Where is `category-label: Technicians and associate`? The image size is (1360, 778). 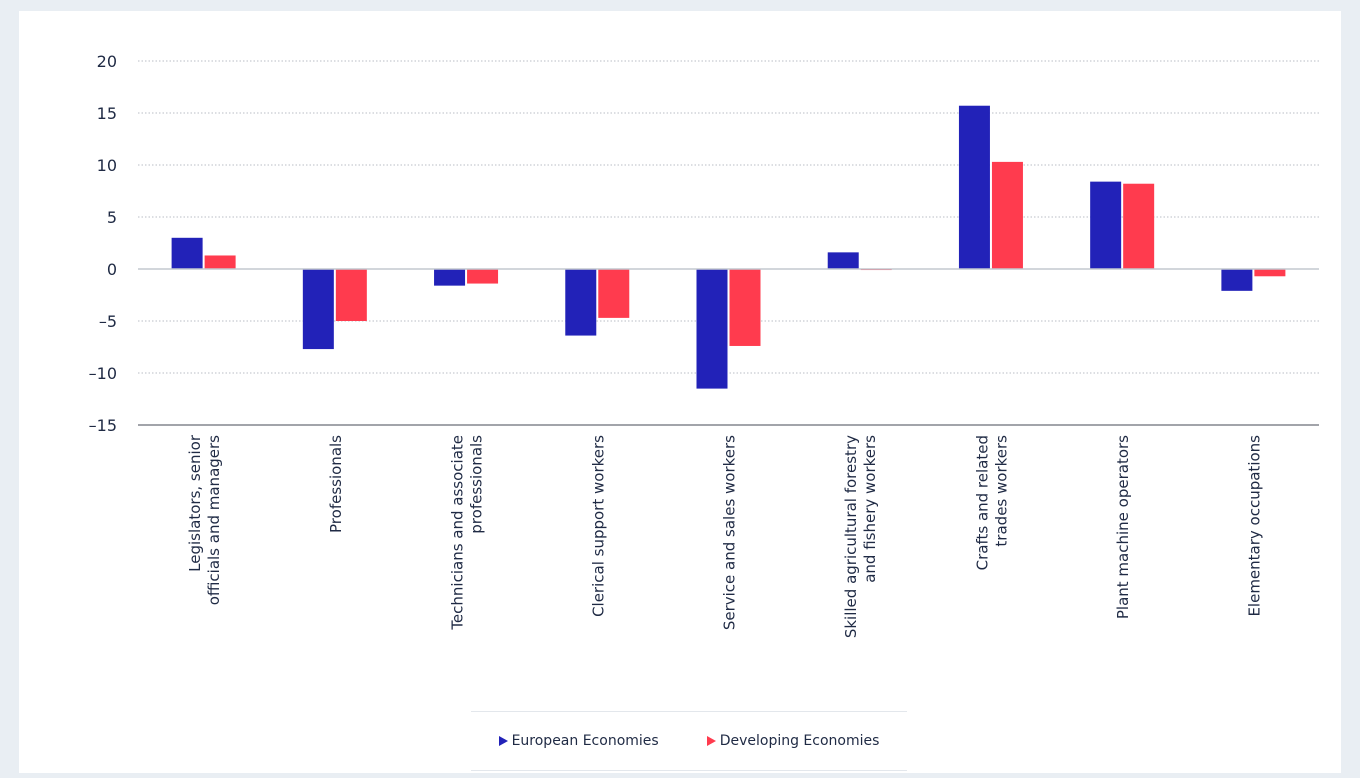 category-label: Technicians and associate is located at coordinates (458, 533).